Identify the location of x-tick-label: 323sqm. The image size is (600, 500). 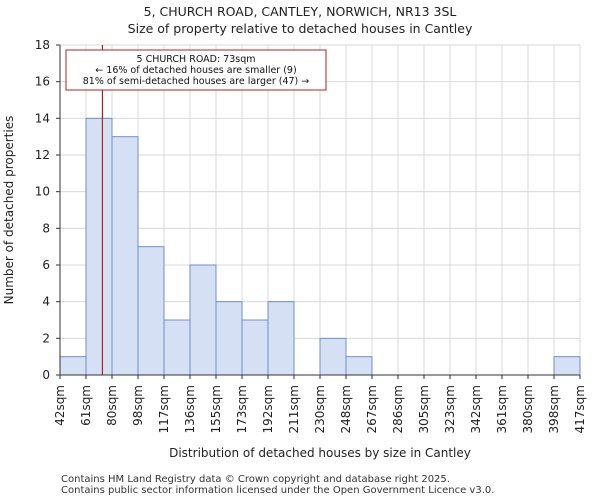
(450, 409).